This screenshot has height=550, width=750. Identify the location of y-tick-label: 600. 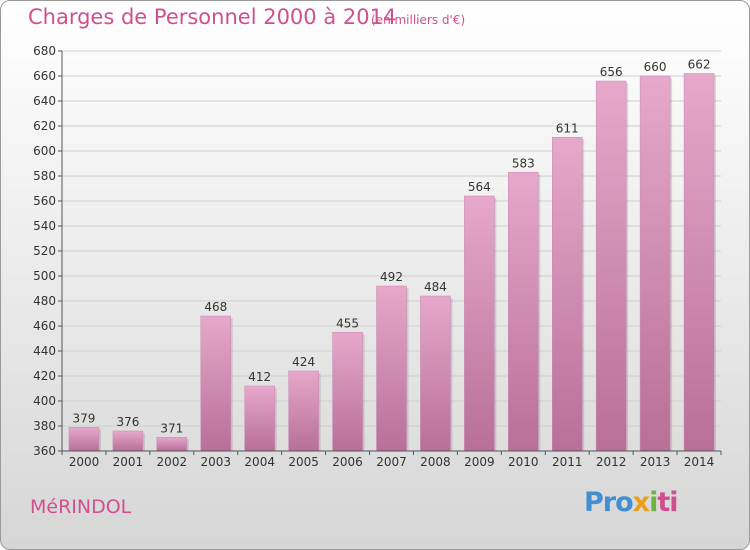
(44, 151).